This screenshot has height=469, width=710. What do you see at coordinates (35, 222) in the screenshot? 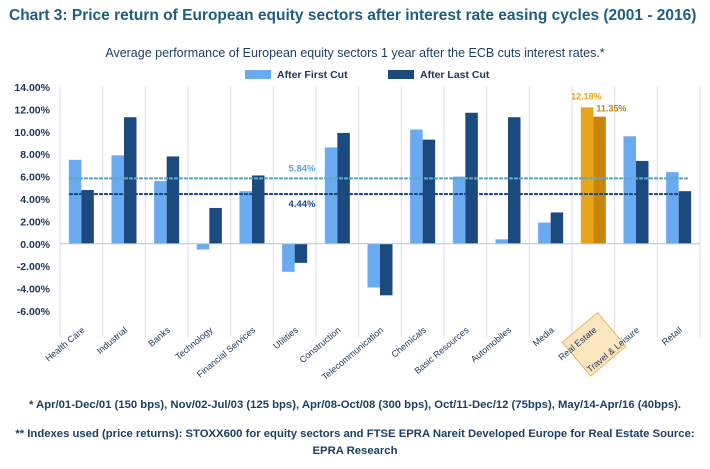
I see `y-tick-label: 2.00%` at bounding box center [35, 222].